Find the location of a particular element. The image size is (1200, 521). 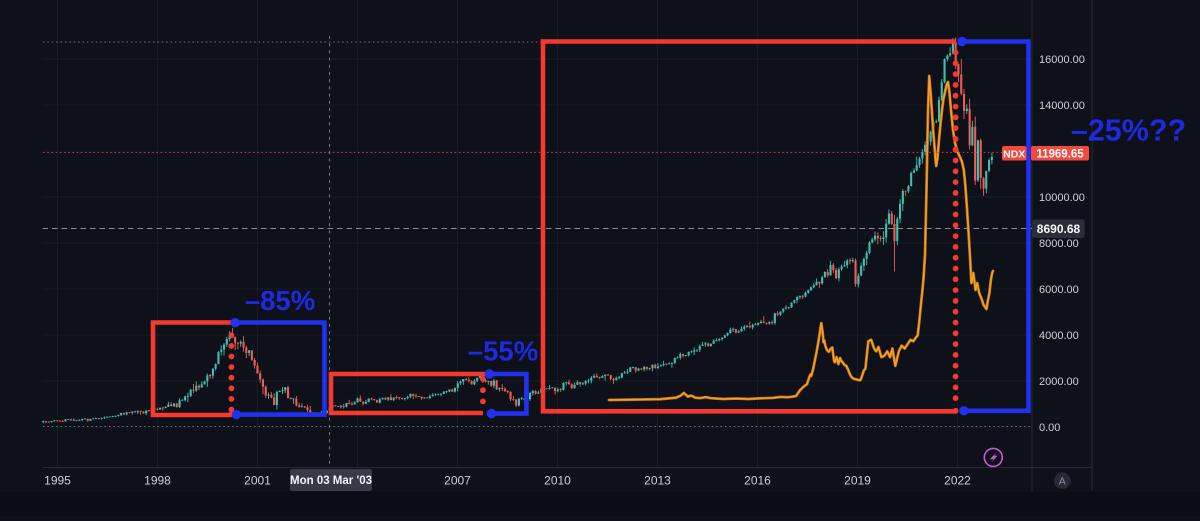

svg-text: Mon 03 Mar '03 is located at coordinates (331, 481).